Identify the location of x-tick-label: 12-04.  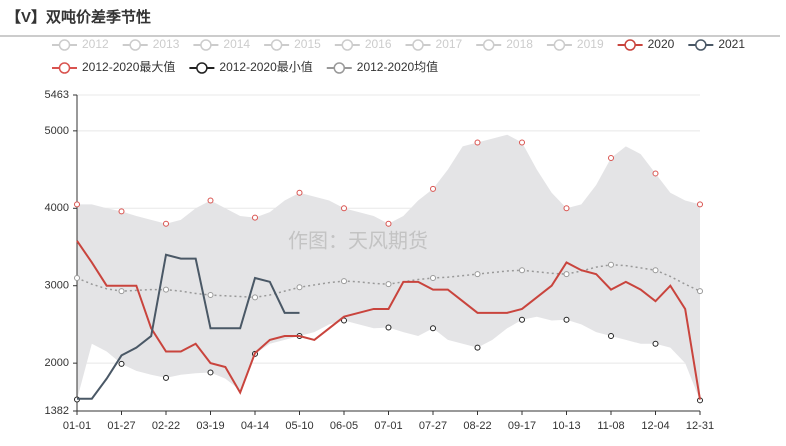
(655, 426).